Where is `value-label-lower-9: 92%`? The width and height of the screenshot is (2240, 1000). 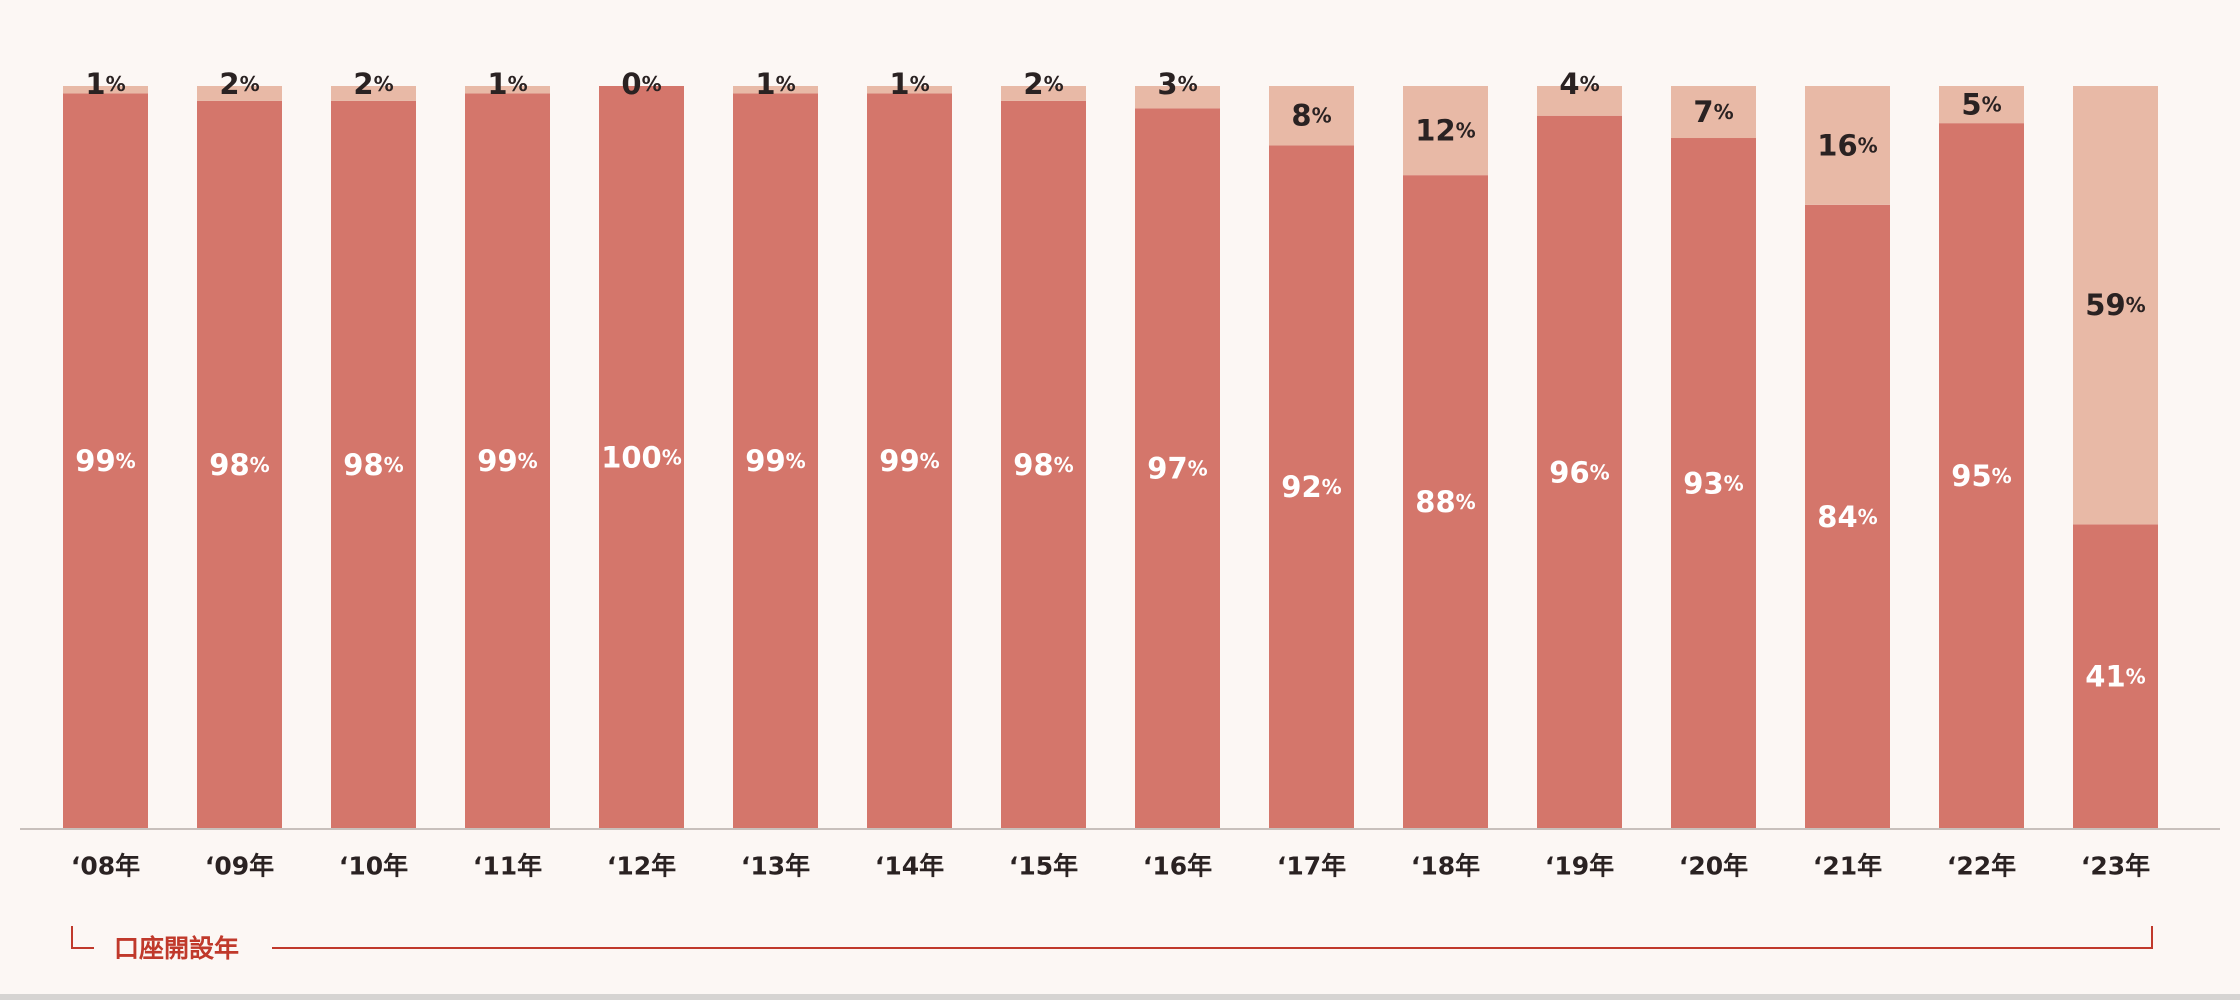 value-label-lower-9: 92% is located at coordinates (1311, 487).